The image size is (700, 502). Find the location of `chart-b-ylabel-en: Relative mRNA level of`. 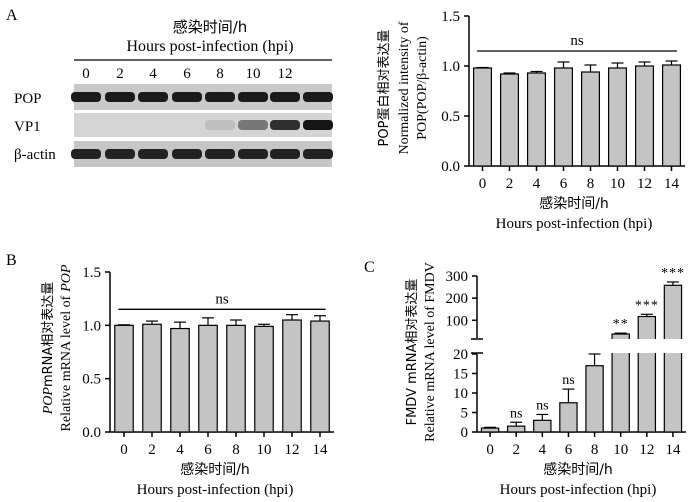

chart-b-ylabel-en: Relative mRNA level of is located at coordinates (66, 363).